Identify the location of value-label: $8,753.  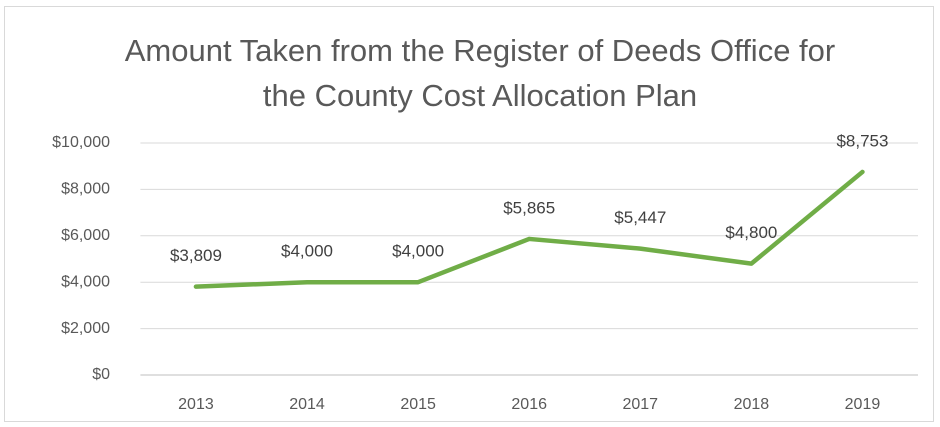
(862, 140).